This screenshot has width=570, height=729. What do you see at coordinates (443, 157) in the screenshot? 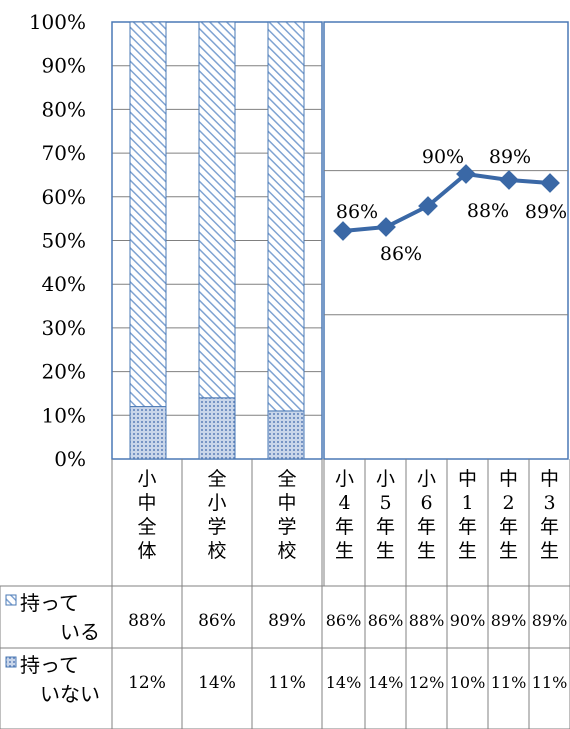
I see `line-point-label: 90%` at bounding box center [443, 157].